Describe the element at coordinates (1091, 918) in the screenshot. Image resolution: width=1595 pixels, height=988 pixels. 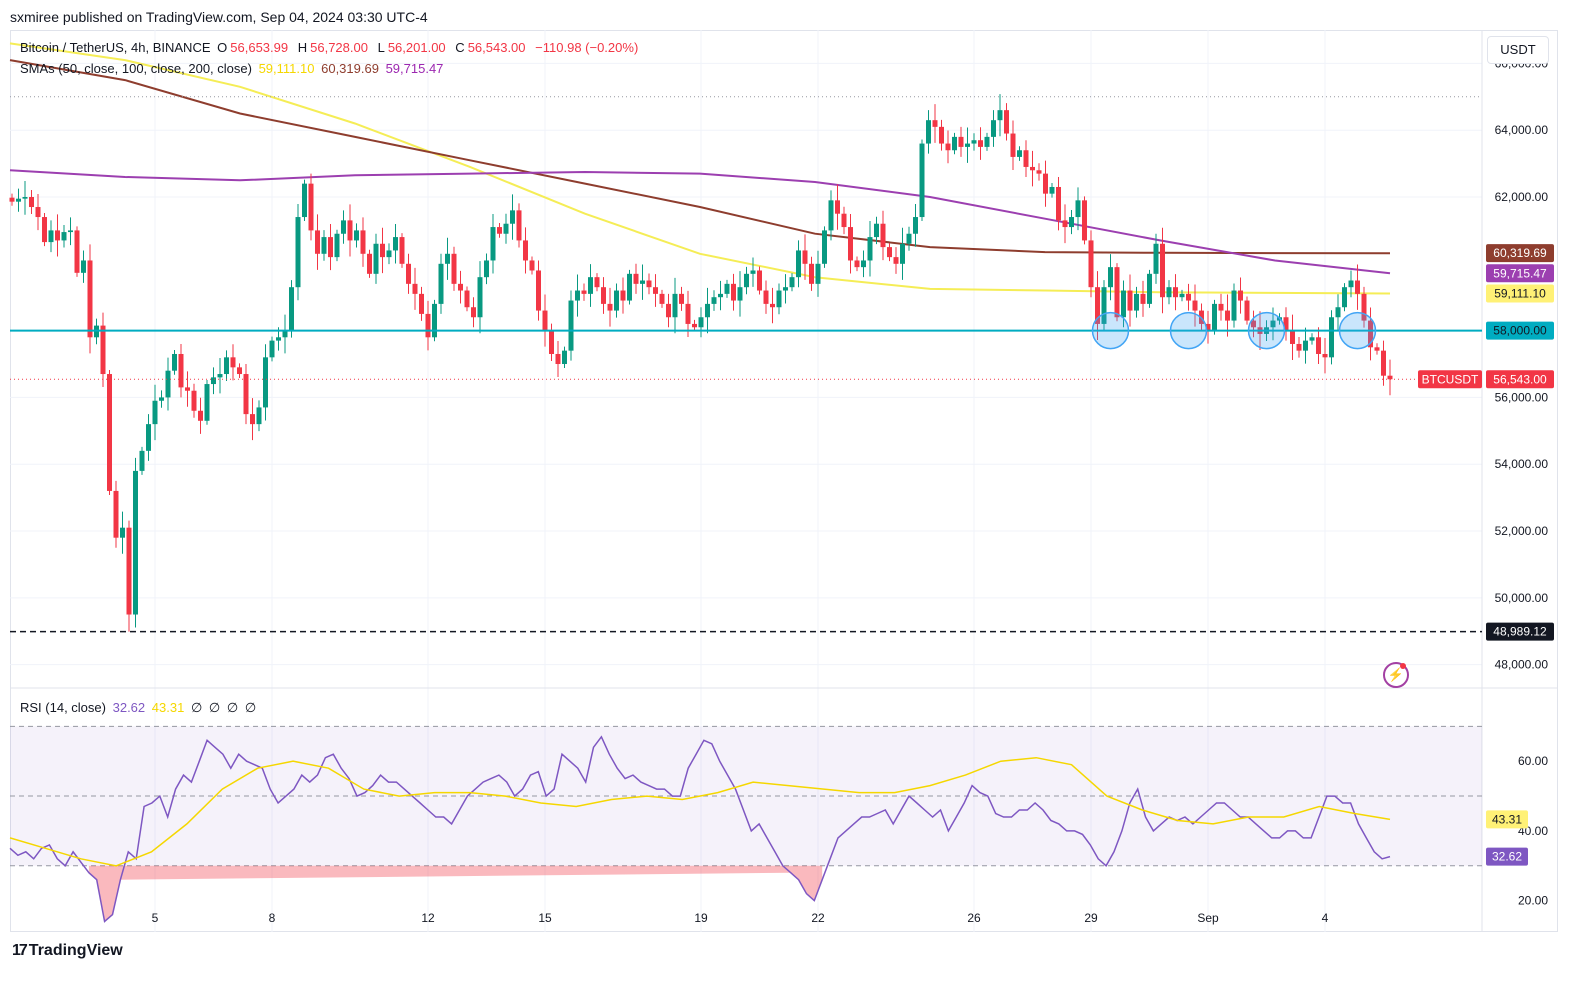
I see `time-tick-label: 29` at that location.